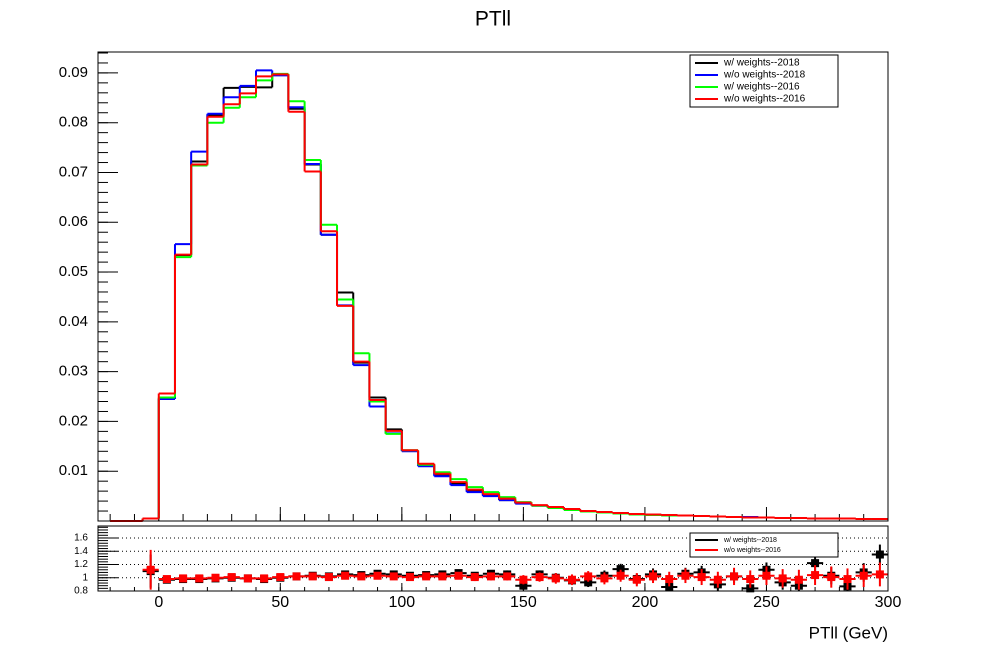 The height and width of the screenshot is (658, 987). What do you see at coordinates (73, 122) in the screenshot?
I see `y-tick-label: 0.08` at bounding box center [73, 122].